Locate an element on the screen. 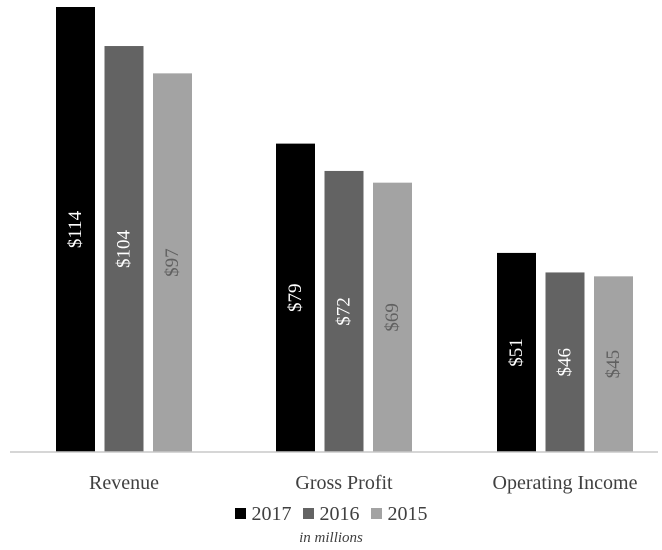 The width and height of the screenshot is (662, 550). data-label-2016-0: $104 is located at coordinates (124, 249).